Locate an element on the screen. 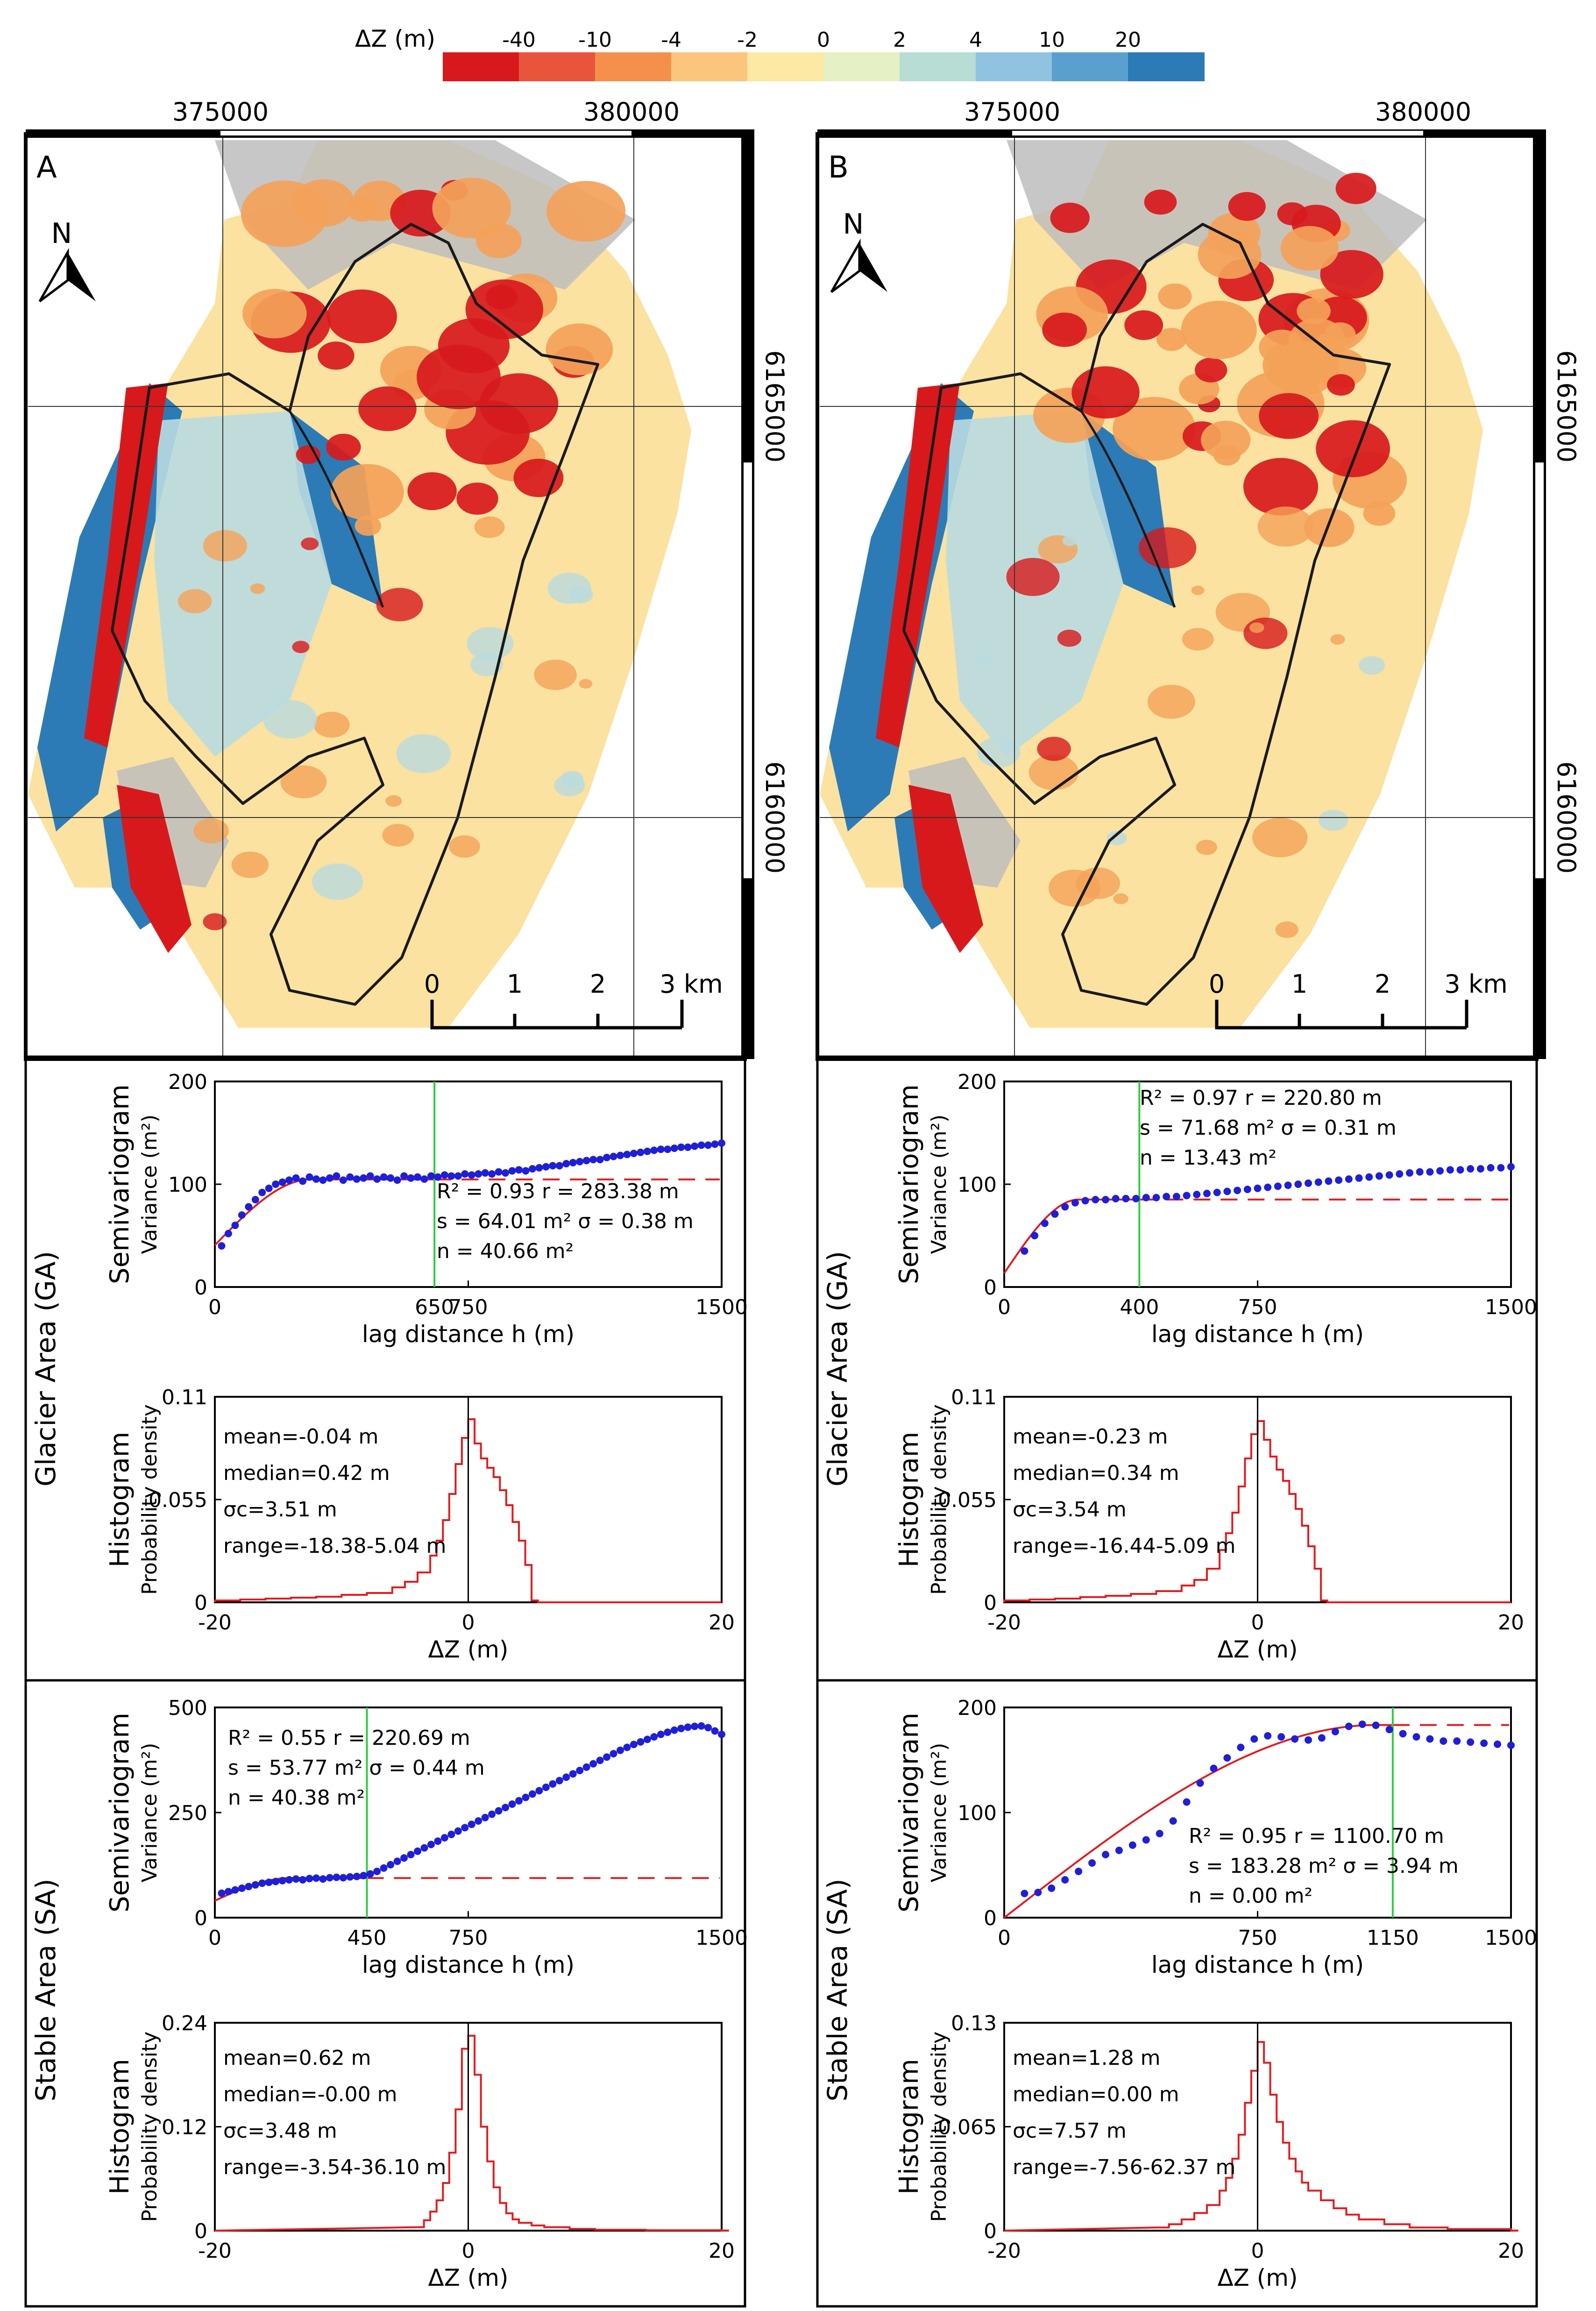  y-tick-a-6165000: 6165000 is located at coordinates (775, 406).